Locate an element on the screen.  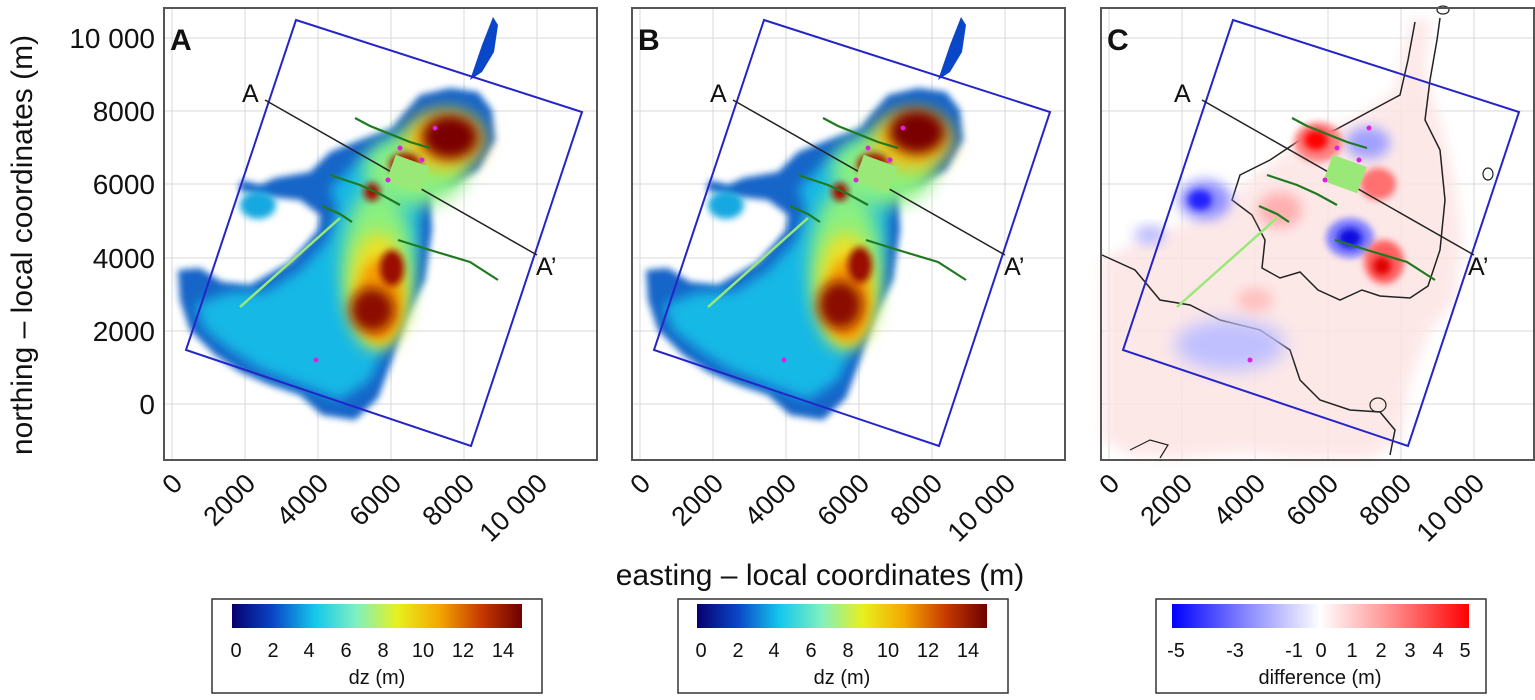
y-axis-label: northing – local coordinates (m) is located at coordinates (22, 245).